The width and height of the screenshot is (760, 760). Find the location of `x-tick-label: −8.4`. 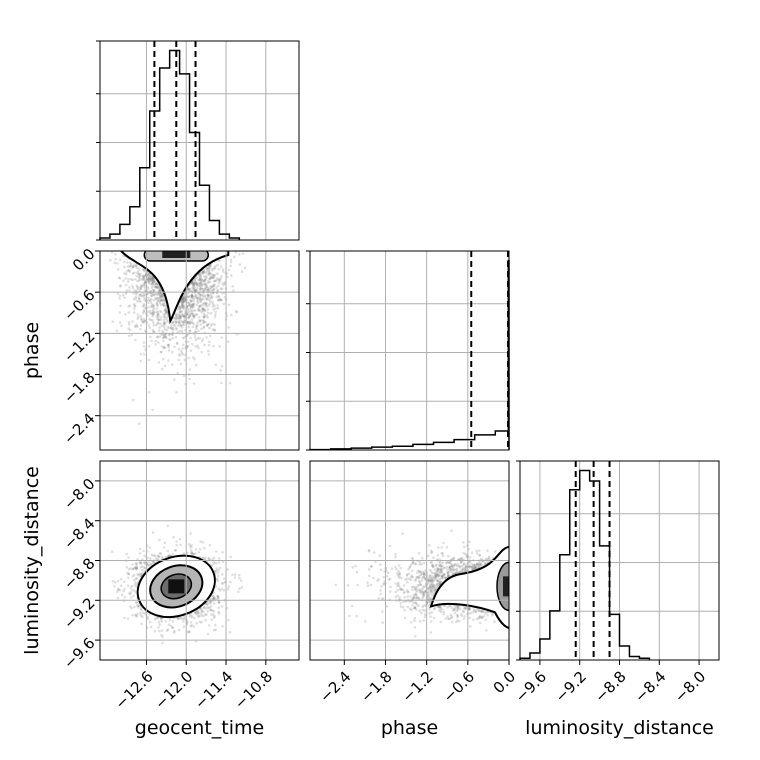

x-tick-label: −8.4 is located at coordinates (650, 687).